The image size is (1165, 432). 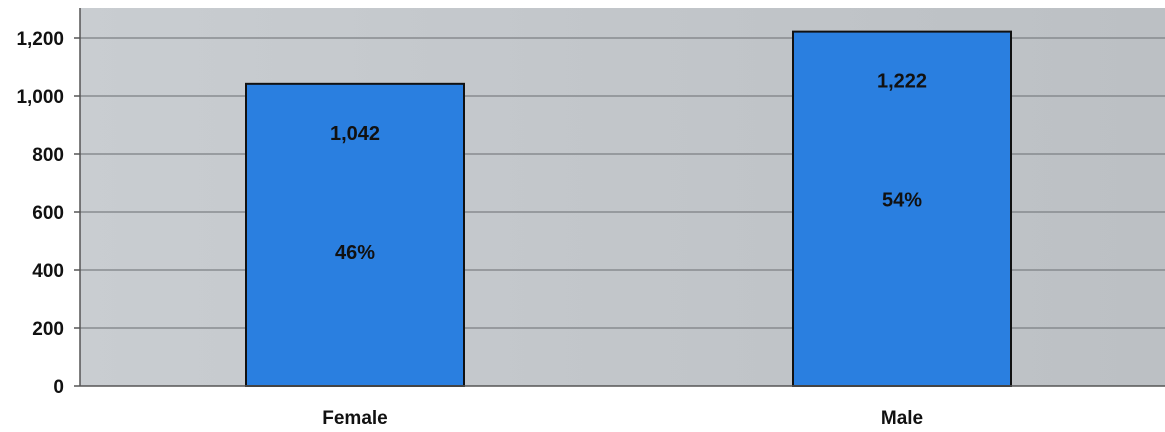 What do you see at coordinates (58, 387) in the screenshot?
I see `y-tick-label: 0` at bounding box center [58, 387].